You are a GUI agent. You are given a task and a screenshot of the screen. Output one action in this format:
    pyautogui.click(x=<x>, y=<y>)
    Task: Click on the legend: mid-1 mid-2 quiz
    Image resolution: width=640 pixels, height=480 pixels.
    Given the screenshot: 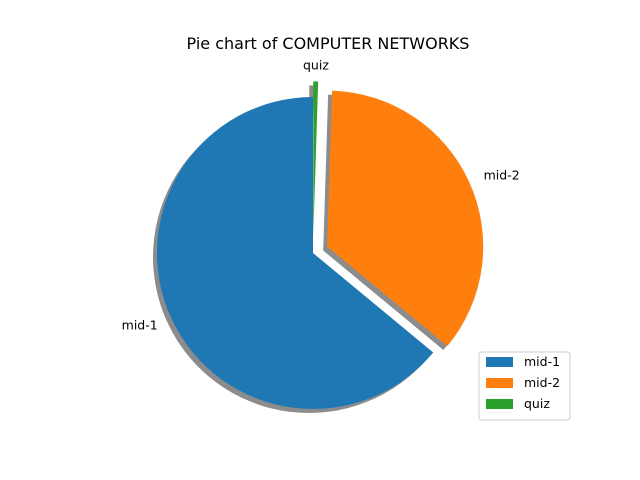 What is the action you would take?
    pyautogui.click(x=524, y=386)
    